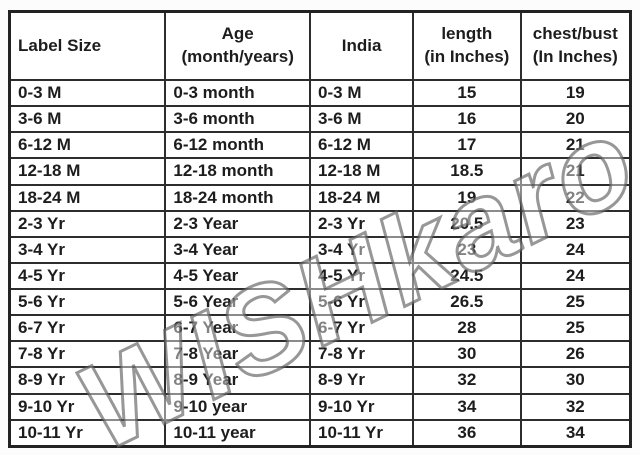 The height and width of the screenshot is (455, 640). What do you see at coordinates (237, 34) in the screenshot?
I see `column-header-line: Age` at bounding box center [237, 34].